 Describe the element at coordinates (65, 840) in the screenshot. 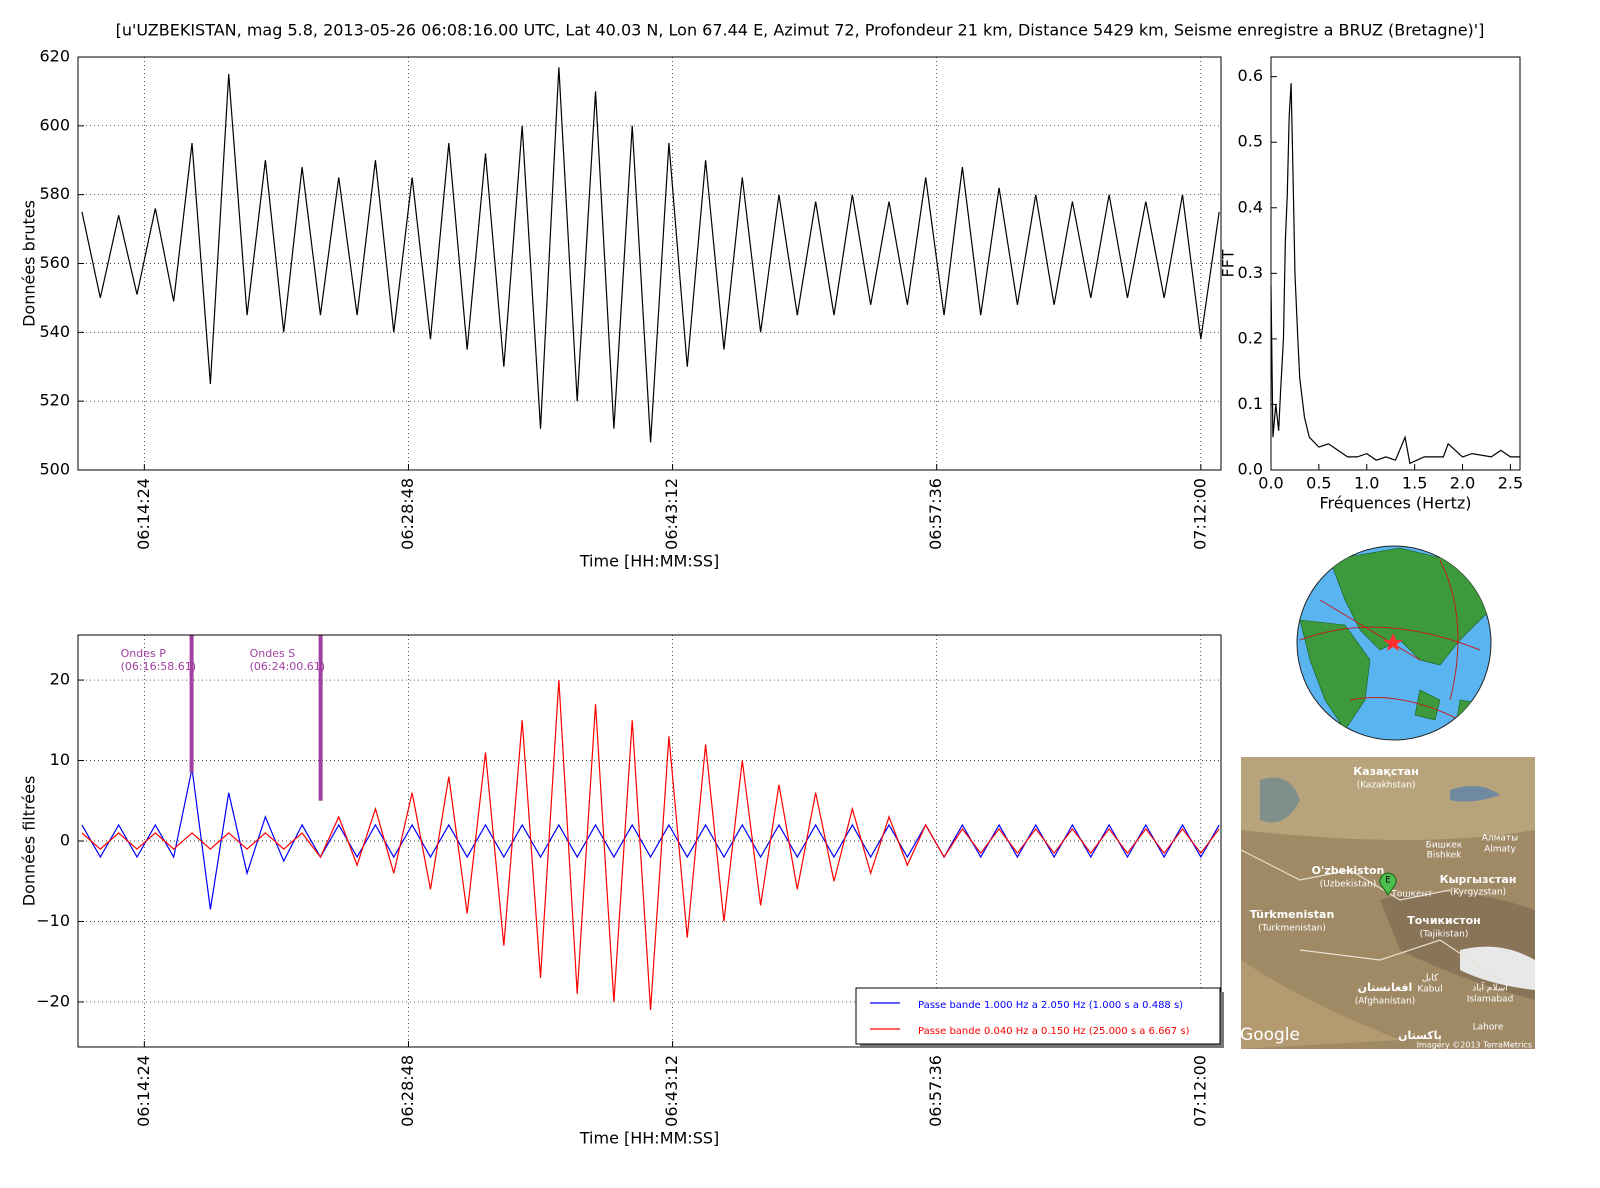

I see `y-tick-label: 0` at that location.